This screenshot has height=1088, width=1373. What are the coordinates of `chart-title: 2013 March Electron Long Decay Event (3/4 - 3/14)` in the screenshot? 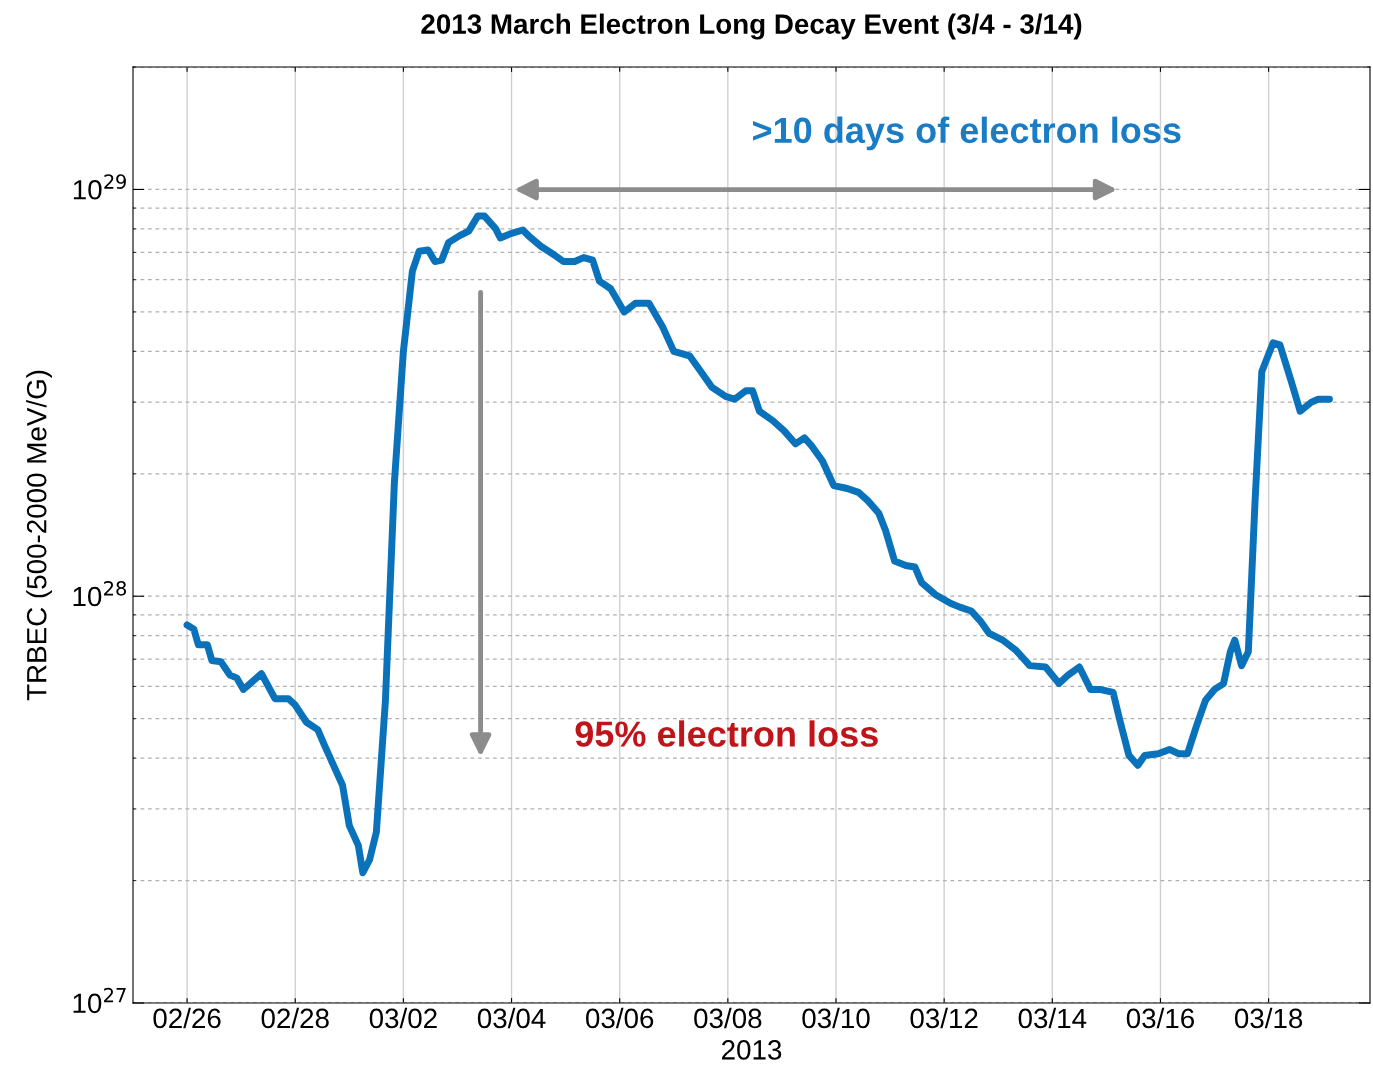 It's located at (751, 26).